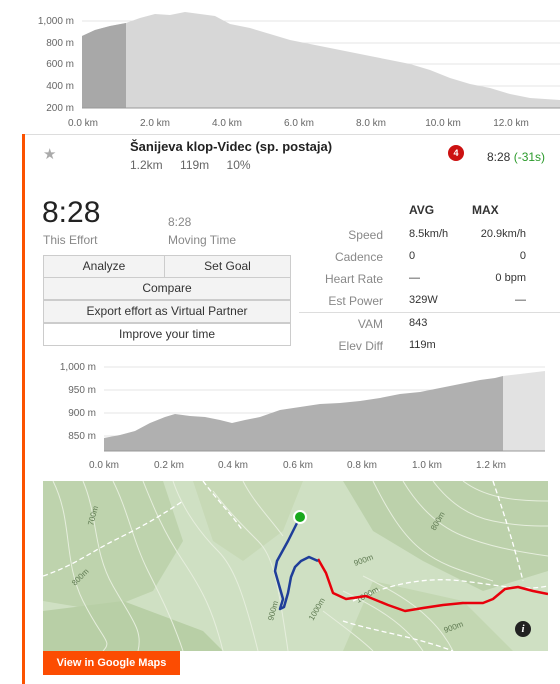 This screenshot has height=684, width=560. I want to click on segment-tail-area, so click(524, 411).